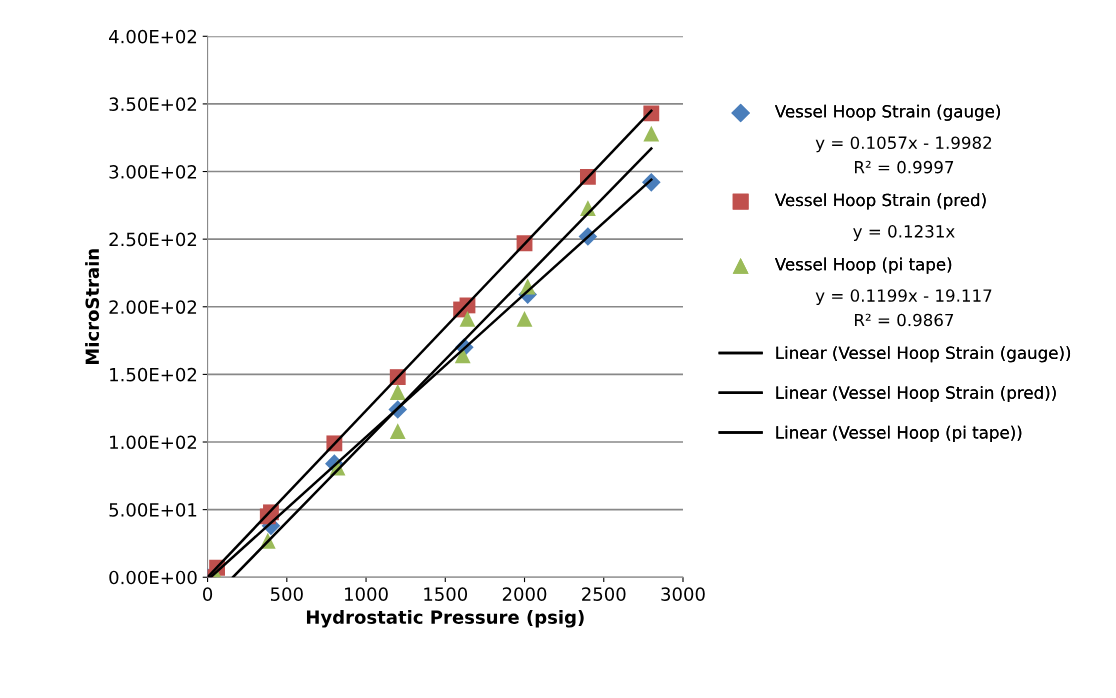  Describe the element at coordinates (904, 233) in the screenshot. I see `text: y = 0.1231x` at that location.